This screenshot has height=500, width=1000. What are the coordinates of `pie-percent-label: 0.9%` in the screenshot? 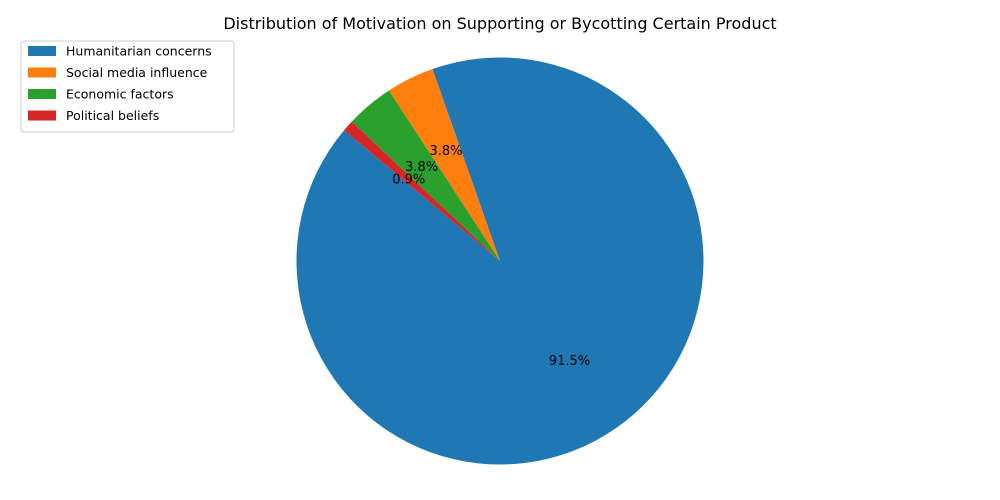 It's located at (408, 179).